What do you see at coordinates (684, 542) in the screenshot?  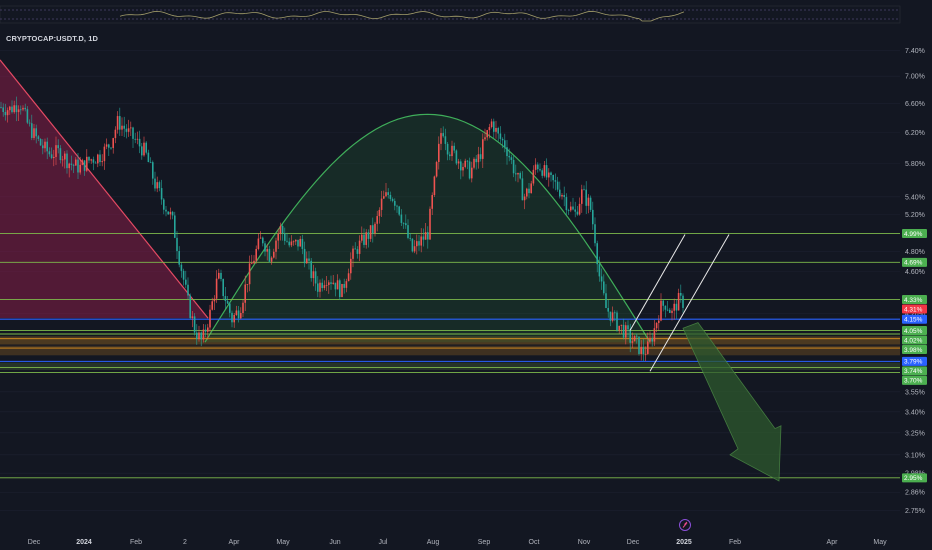 I see `x-tick-label: 2025` at bounding box center [684, 542].